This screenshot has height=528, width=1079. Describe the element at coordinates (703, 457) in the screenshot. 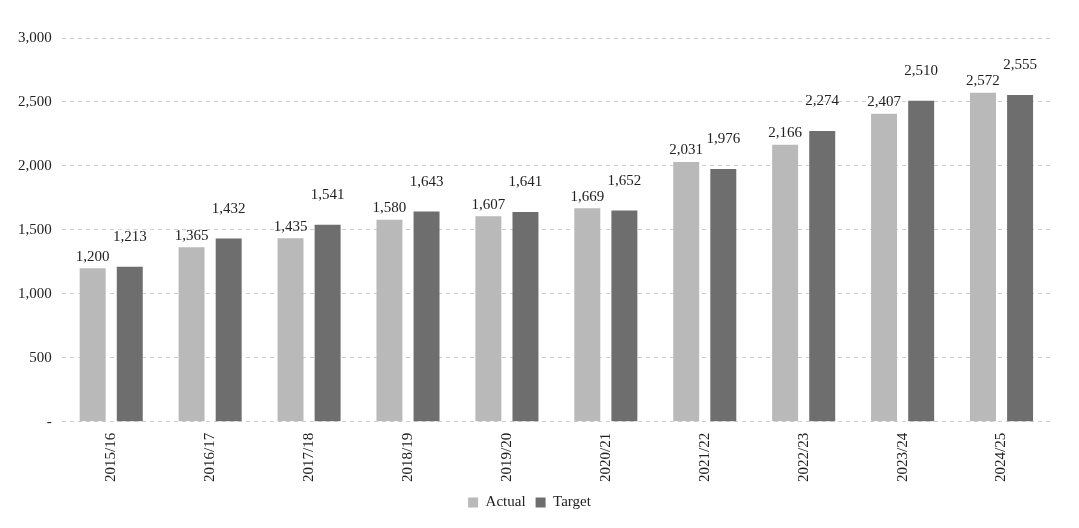

I see `x-tick-label: 2021/22` at that location.